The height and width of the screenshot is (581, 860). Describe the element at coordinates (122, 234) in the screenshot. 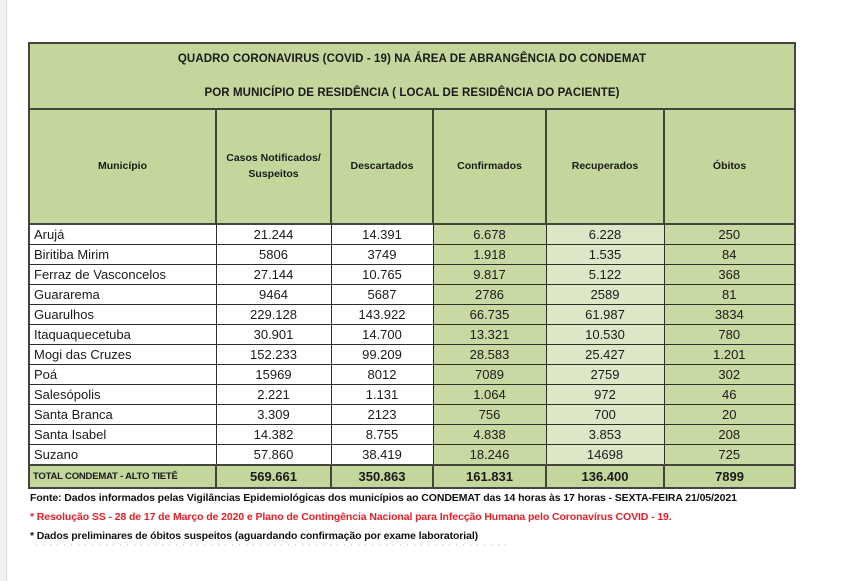

I see `municipio-cell: Arujá` at that location.